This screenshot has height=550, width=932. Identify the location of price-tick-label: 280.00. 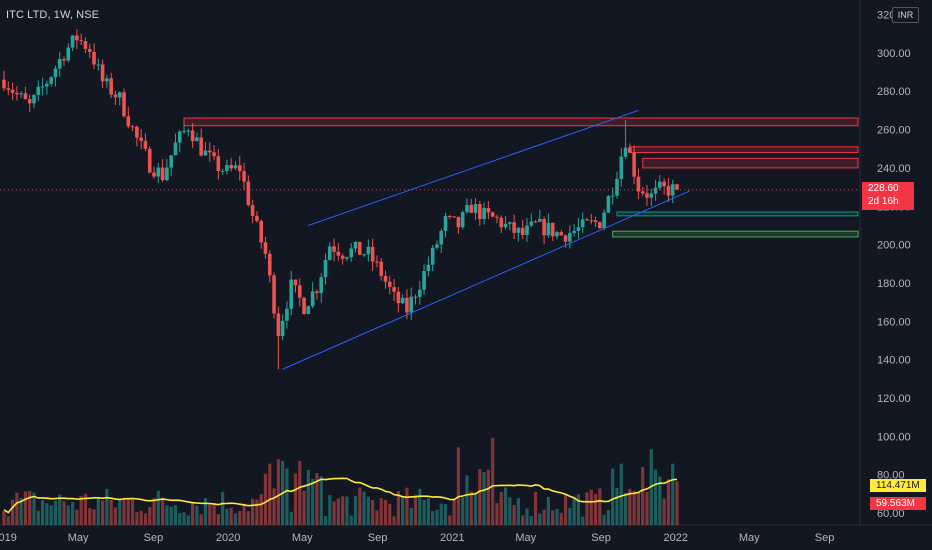
(894, 92).